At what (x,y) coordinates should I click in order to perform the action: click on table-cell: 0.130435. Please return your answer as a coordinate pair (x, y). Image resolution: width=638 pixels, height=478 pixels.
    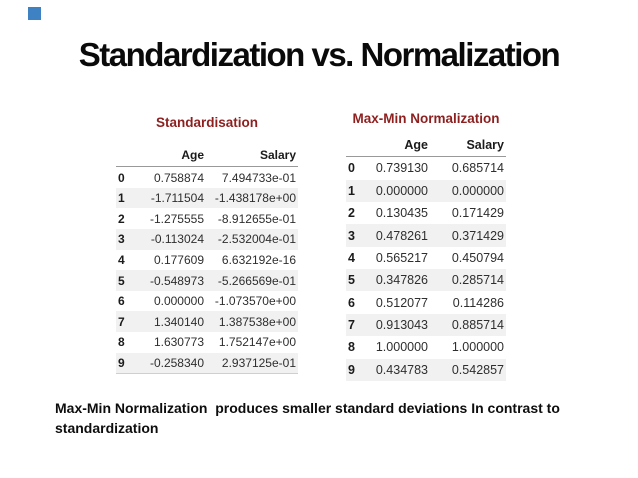
    Looking at the image, I should click on (401, 213).